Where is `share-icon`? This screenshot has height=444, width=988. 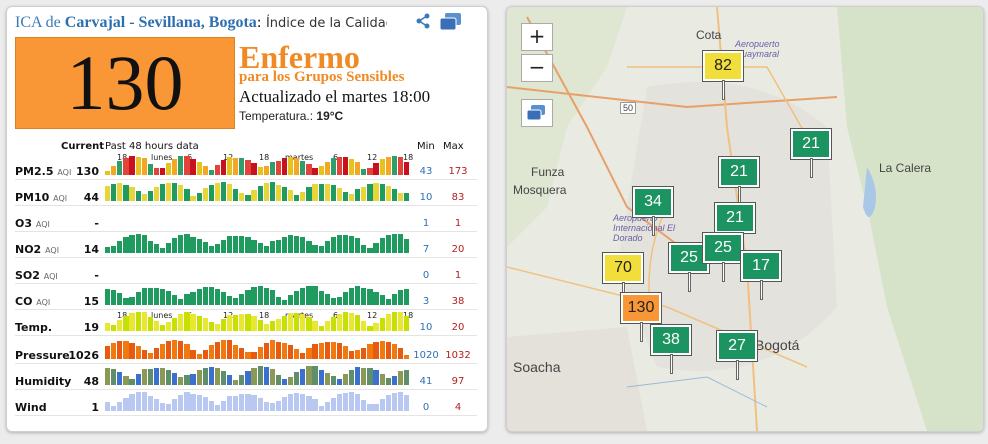
share-icon is located at coordinates (423, 23).